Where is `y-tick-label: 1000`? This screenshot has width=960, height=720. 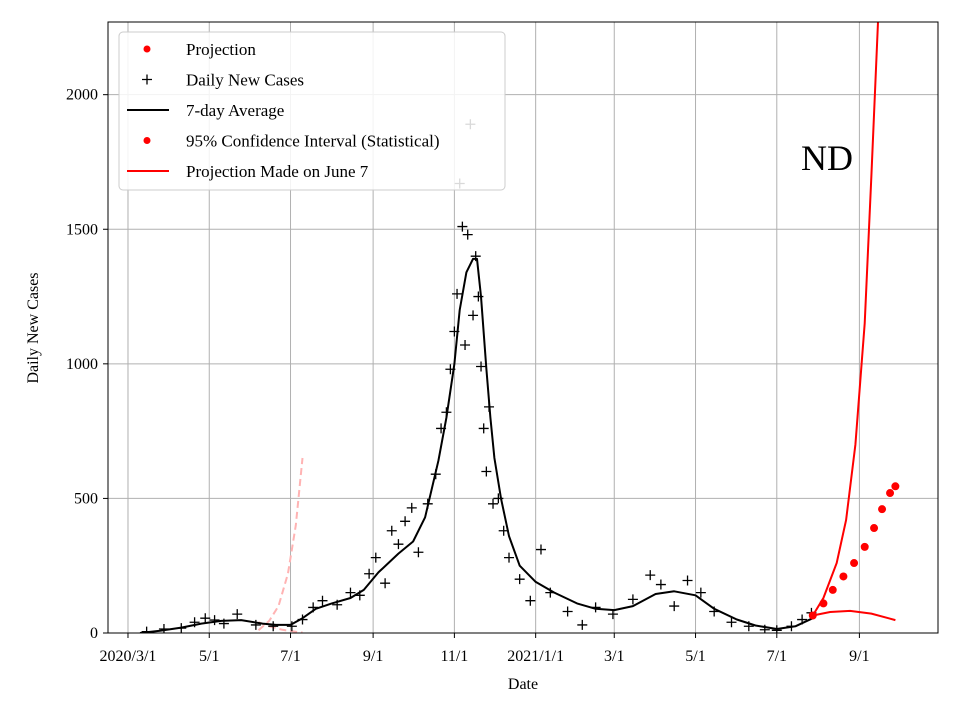 y-tick-label: 1000 is located at coordinates (82, 364).